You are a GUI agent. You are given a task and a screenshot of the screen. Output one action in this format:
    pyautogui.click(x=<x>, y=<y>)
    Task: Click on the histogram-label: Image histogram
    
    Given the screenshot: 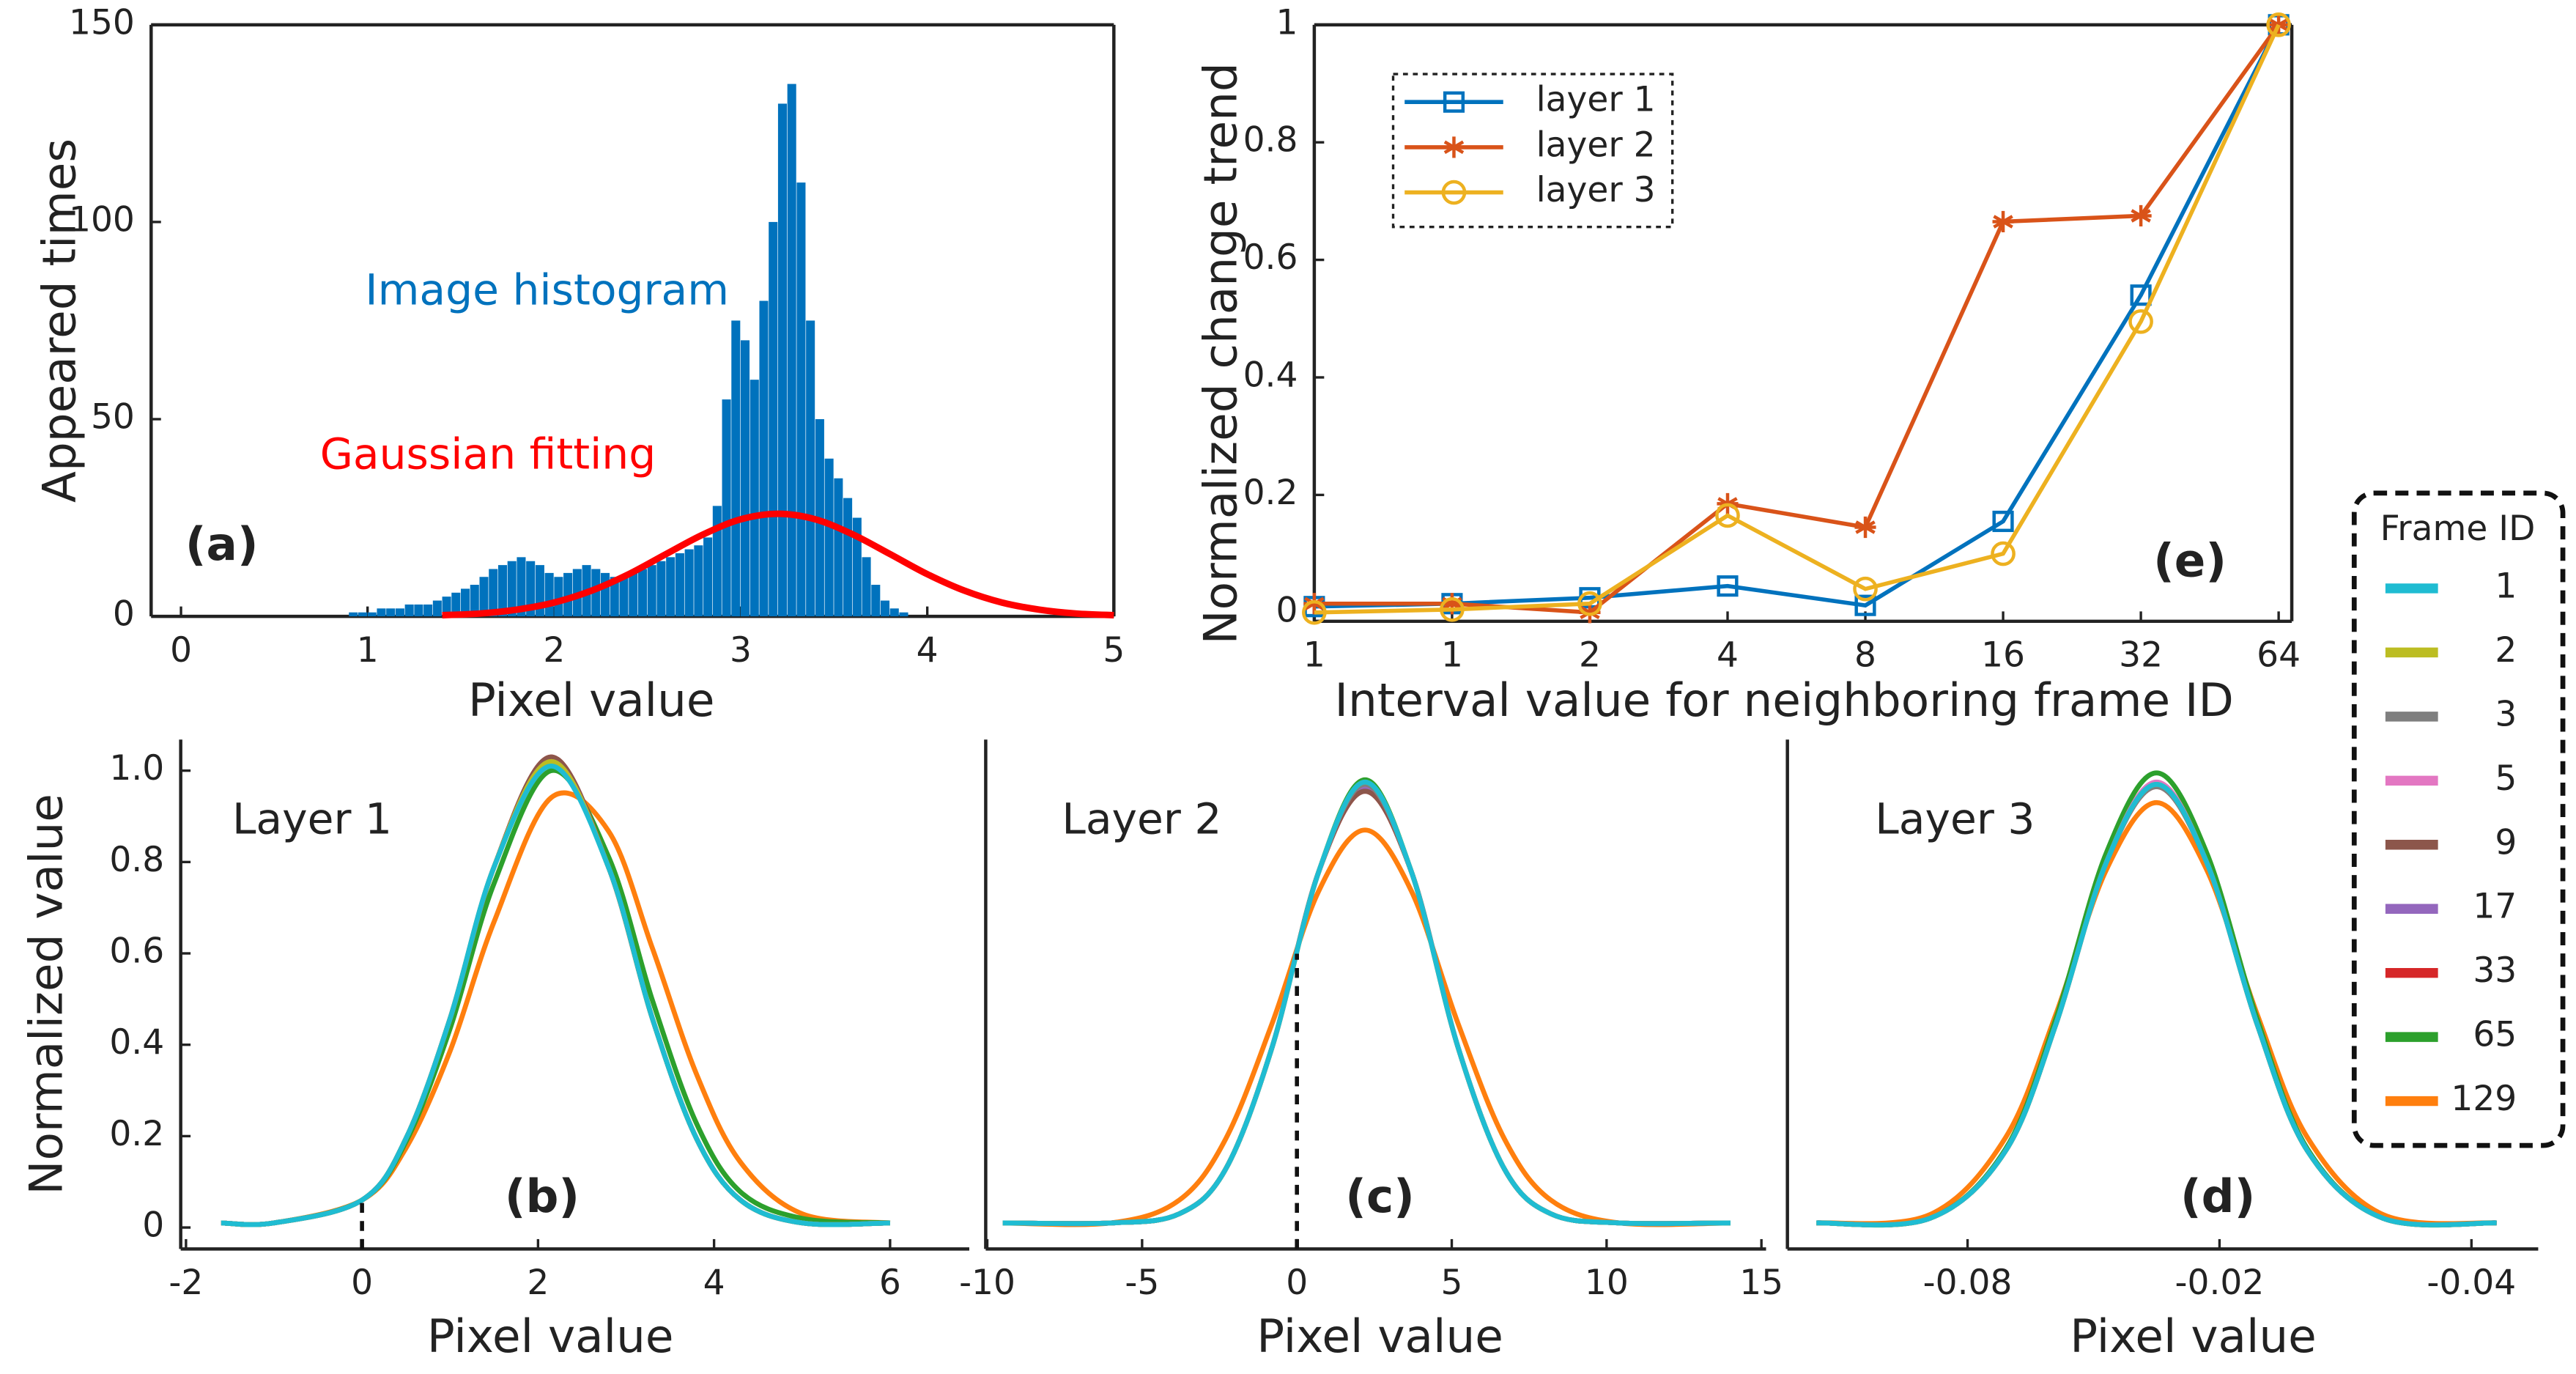 What is the action you would take?
    pyautogui.click(x=547, y=289)
    